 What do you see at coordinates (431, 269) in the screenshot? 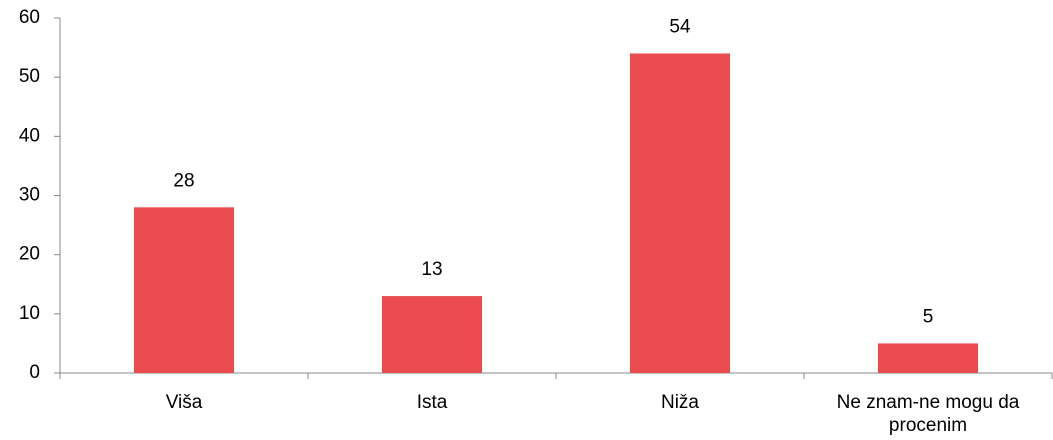
I see `value-label: 13` at bounding box center [431, 269].